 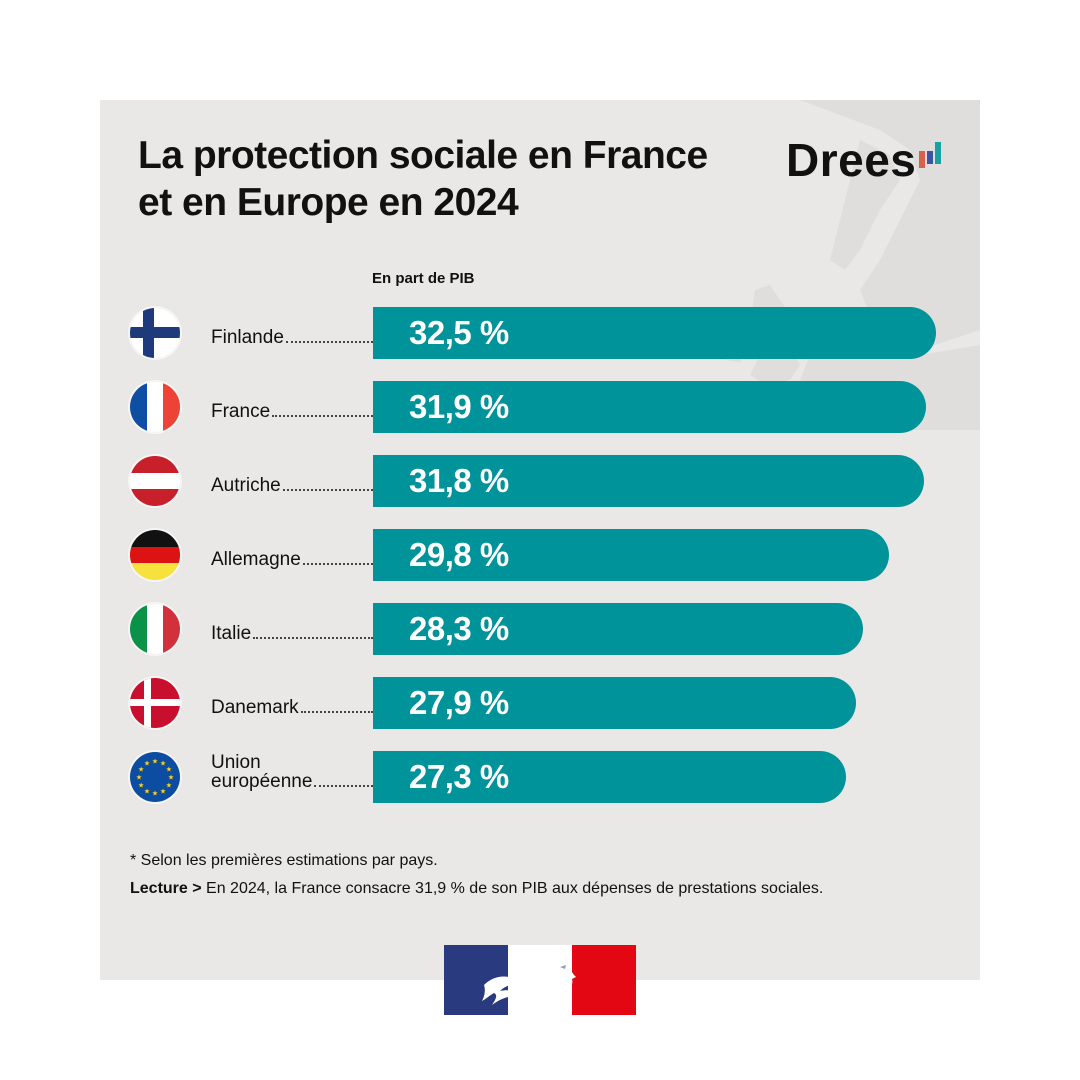 What do you see at coordinates (166, 888) in the screenshot?
I see `reading-label: Lecture >` at bounding box center [166, 888].